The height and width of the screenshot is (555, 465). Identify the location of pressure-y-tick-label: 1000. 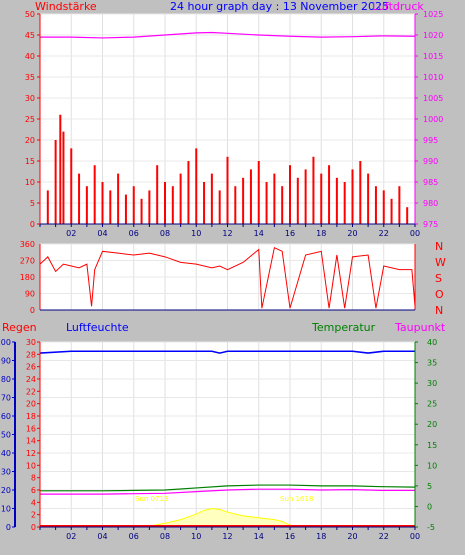
(433, 119).